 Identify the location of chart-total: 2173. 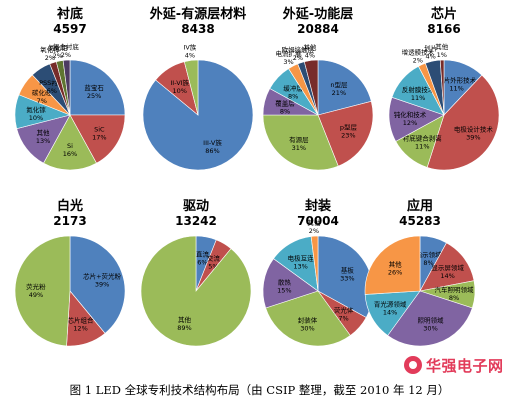
(69, 221).